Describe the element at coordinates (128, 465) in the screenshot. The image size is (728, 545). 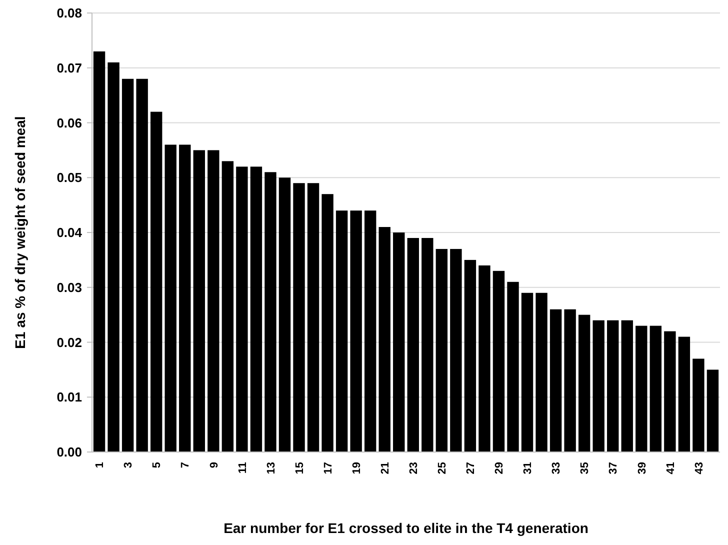
I see `x-tick-label: 3` at that location.